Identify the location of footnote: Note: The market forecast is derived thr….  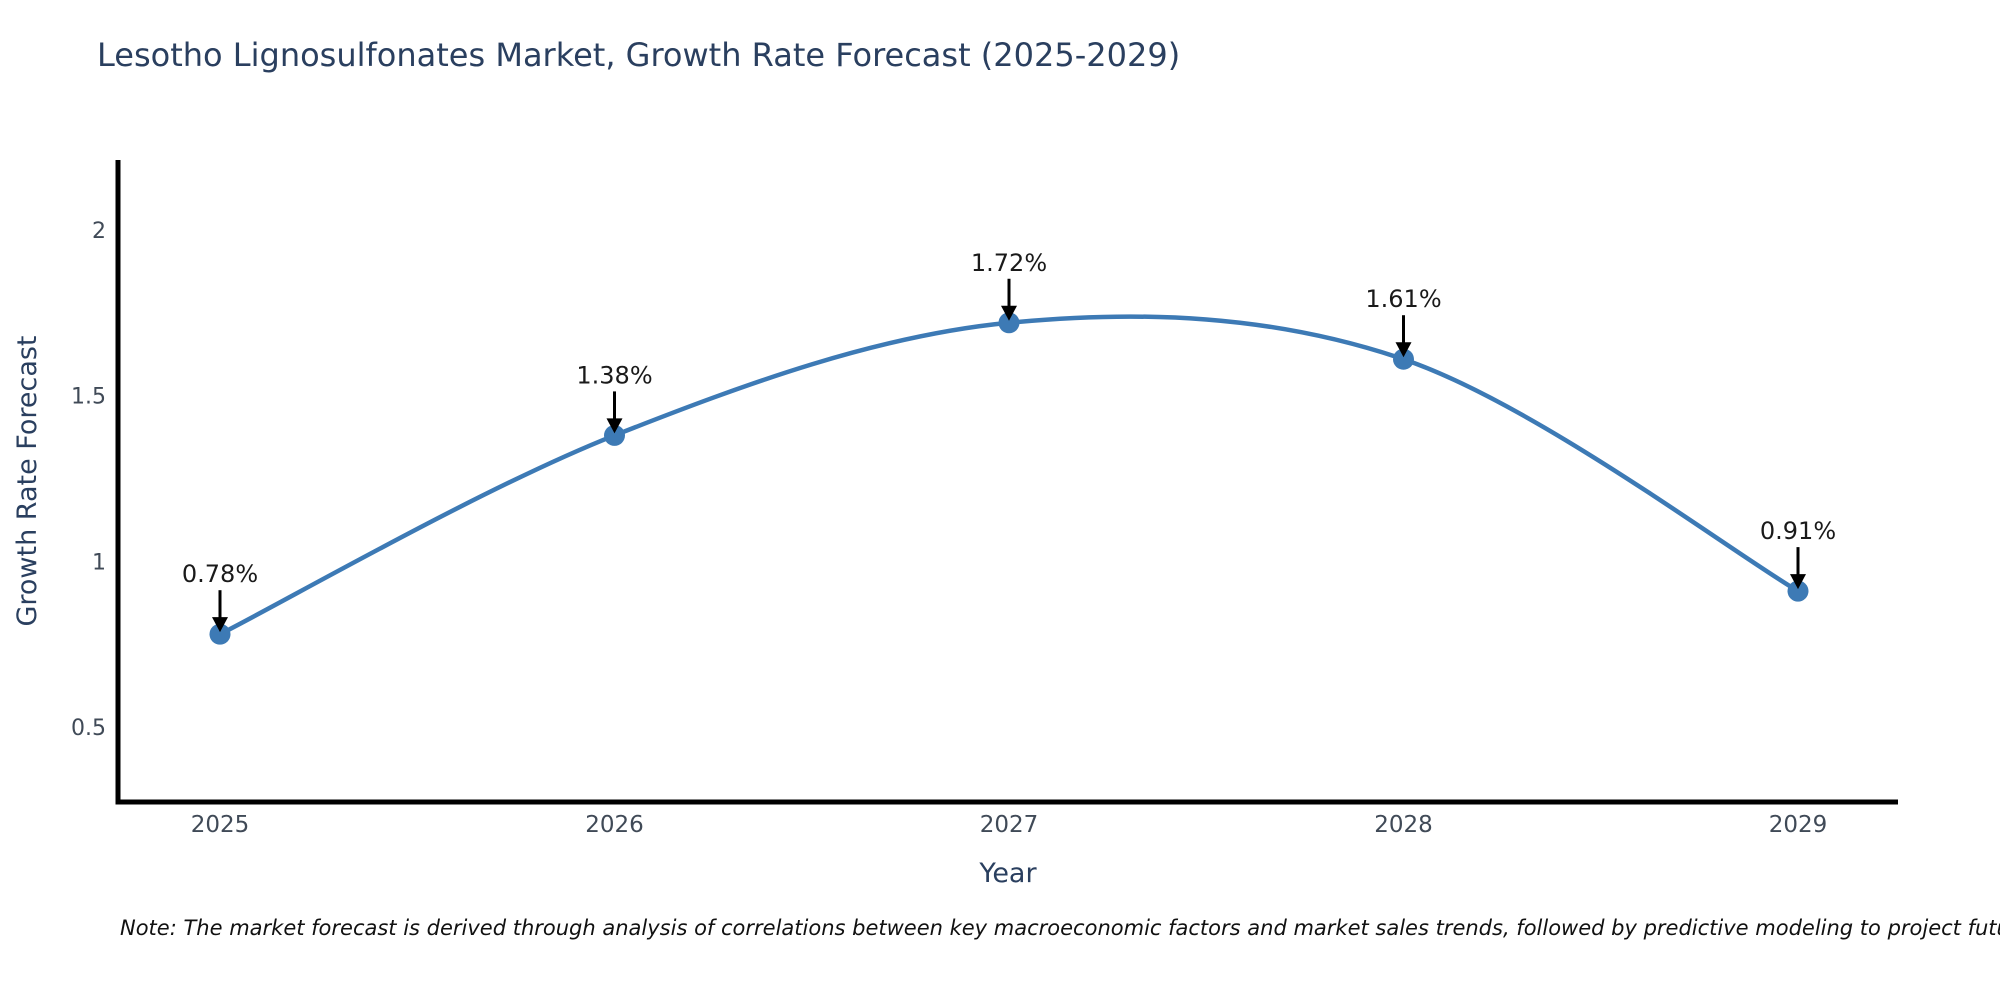
(1060, 928).